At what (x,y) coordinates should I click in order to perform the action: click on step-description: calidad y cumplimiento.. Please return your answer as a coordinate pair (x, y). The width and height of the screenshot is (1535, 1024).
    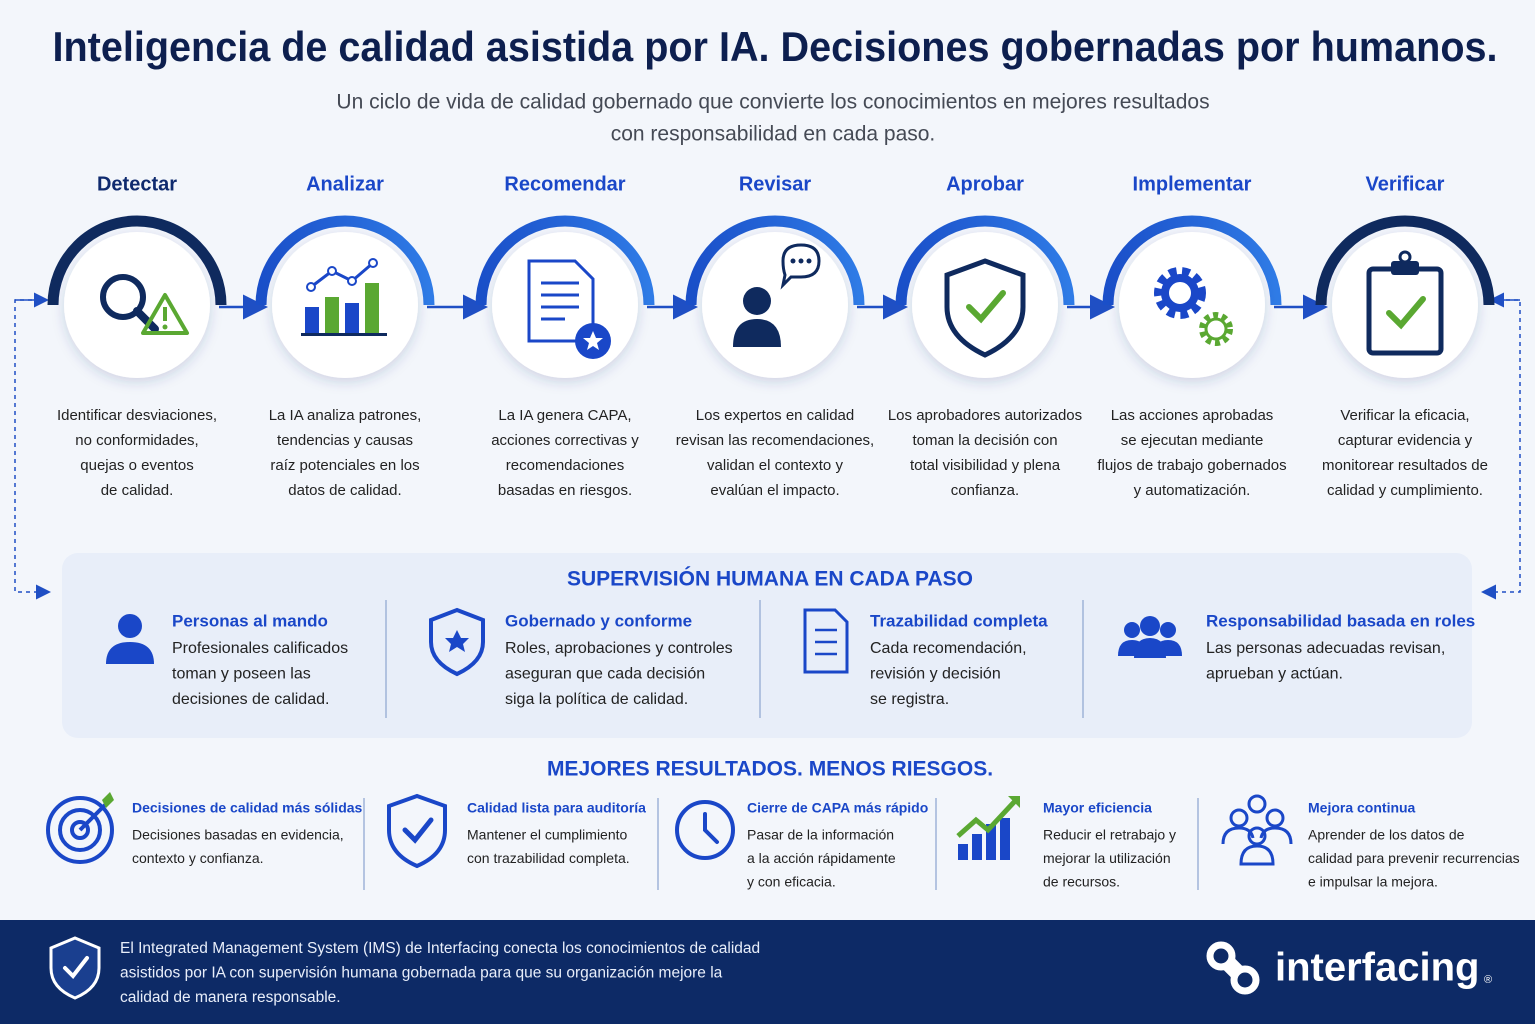
    Looking at the image, I should click on (1405, 490).